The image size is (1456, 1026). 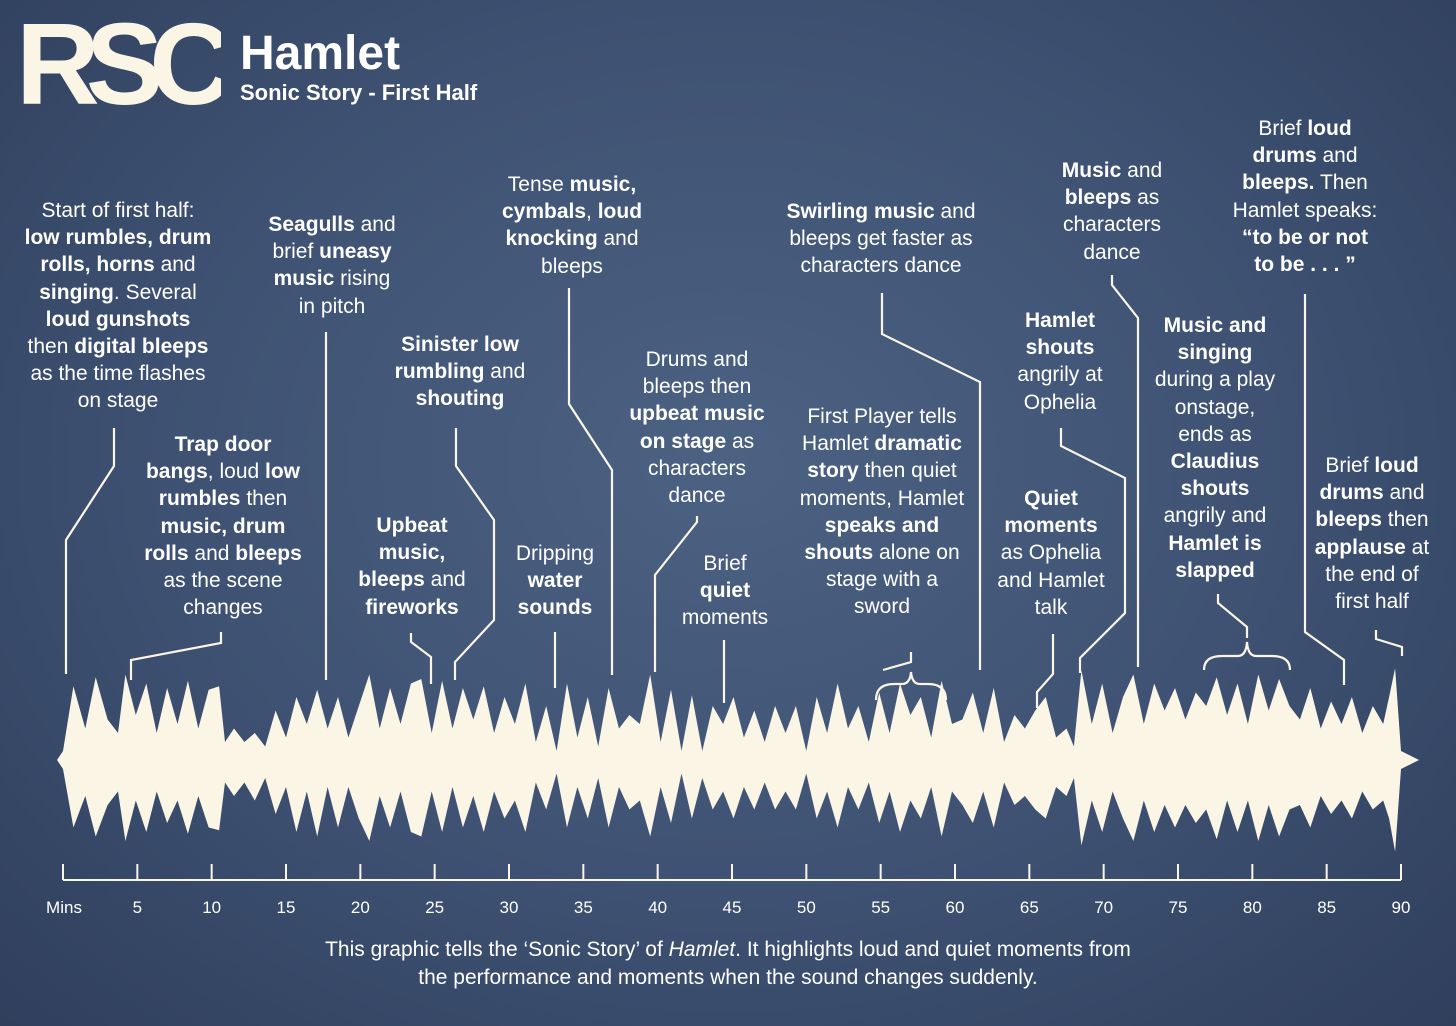 I want to click on axis-tick-label: 90, so click(x=1401, y=907).